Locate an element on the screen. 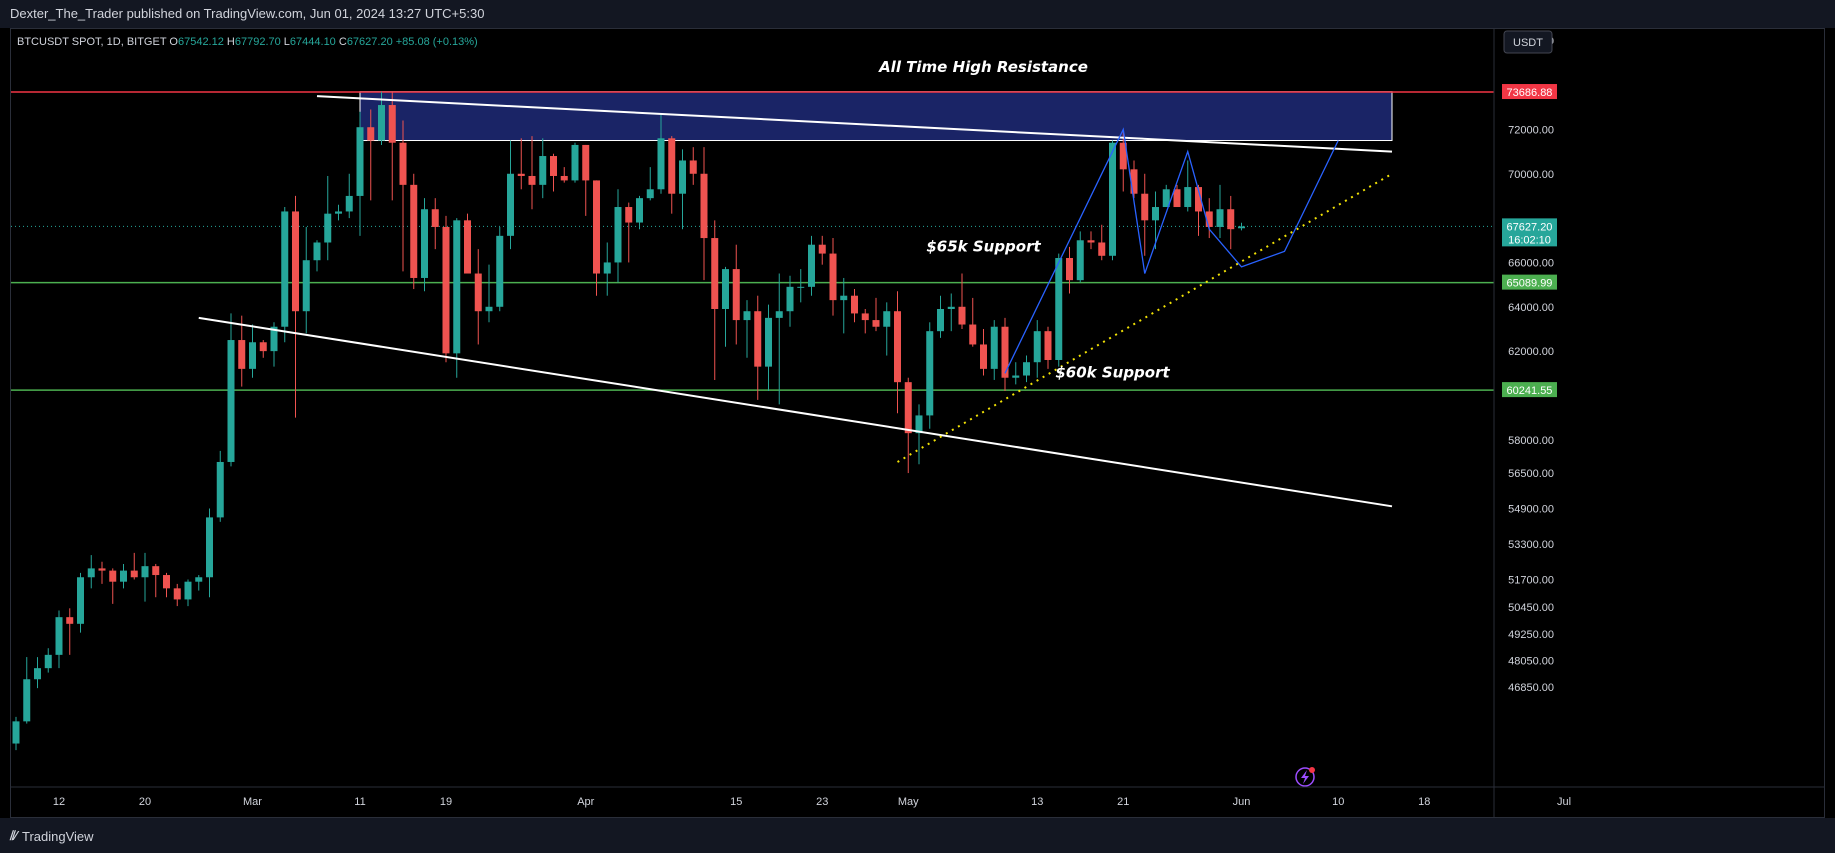 The height and width of the screenshot is (853, 1835). x-tick-label: 13 is located at coordinates (1037, 802).